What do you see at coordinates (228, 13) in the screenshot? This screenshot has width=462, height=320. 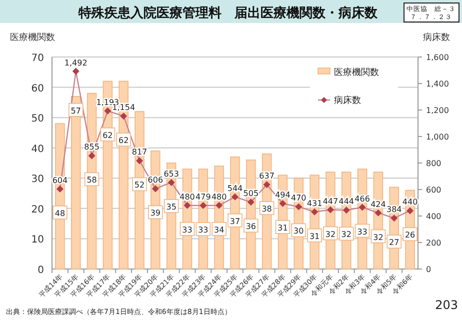 I see `chart-title: 特殊疾患入院医療管理料 届出医療機関数・病床数` at bounding box center [228, 13].